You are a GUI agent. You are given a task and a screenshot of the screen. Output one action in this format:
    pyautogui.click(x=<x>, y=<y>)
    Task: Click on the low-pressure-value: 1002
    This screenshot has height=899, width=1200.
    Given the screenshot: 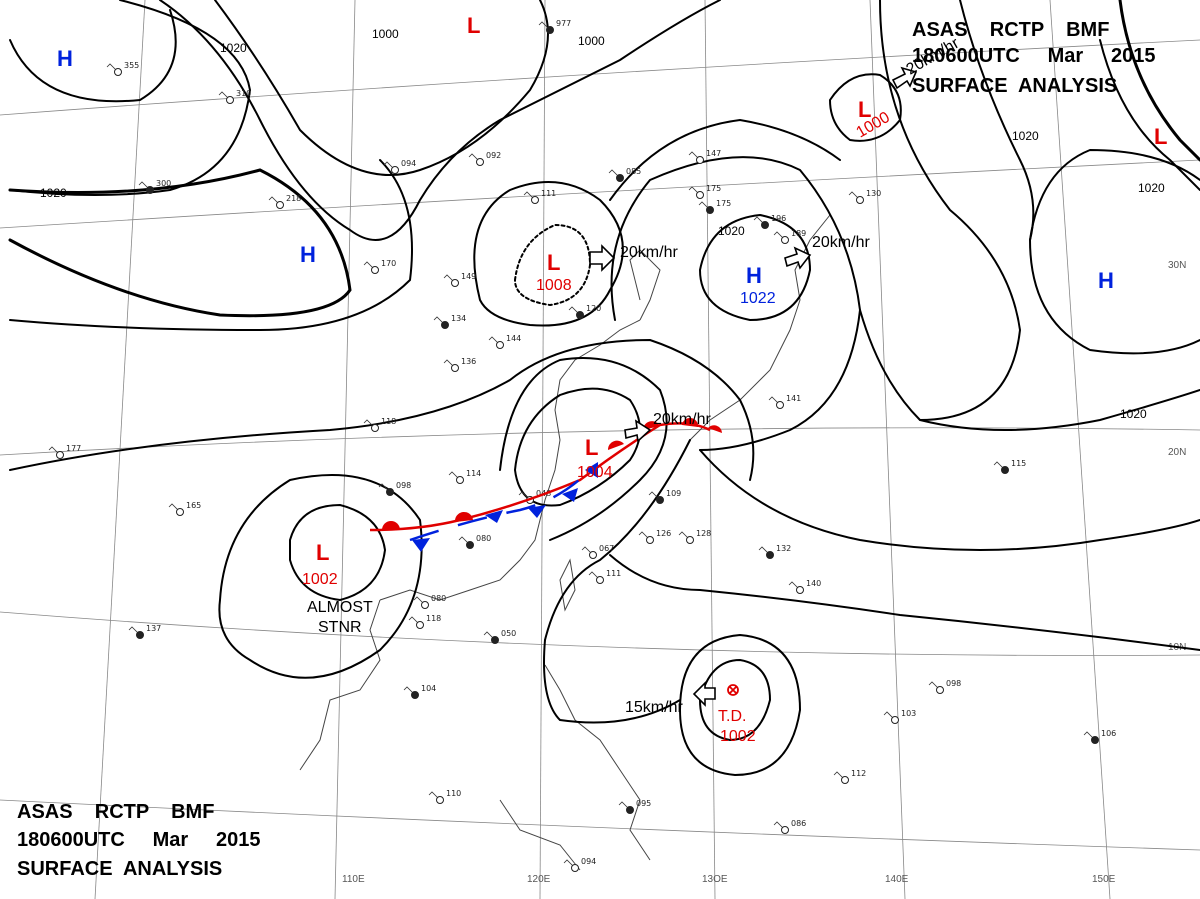 What is the action you would take?
    pyautogui.click(x=320, y=579)
    